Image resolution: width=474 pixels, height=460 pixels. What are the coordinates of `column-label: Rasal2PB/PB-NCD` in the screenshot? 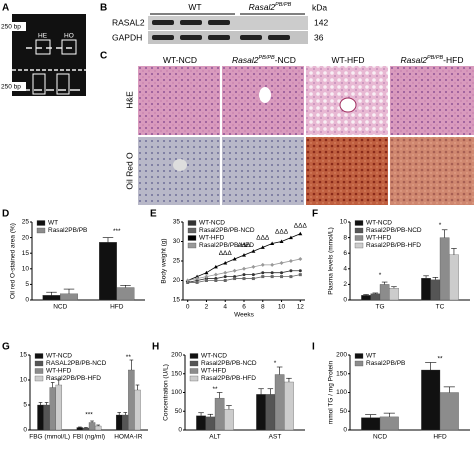 It's located at (264, 60).